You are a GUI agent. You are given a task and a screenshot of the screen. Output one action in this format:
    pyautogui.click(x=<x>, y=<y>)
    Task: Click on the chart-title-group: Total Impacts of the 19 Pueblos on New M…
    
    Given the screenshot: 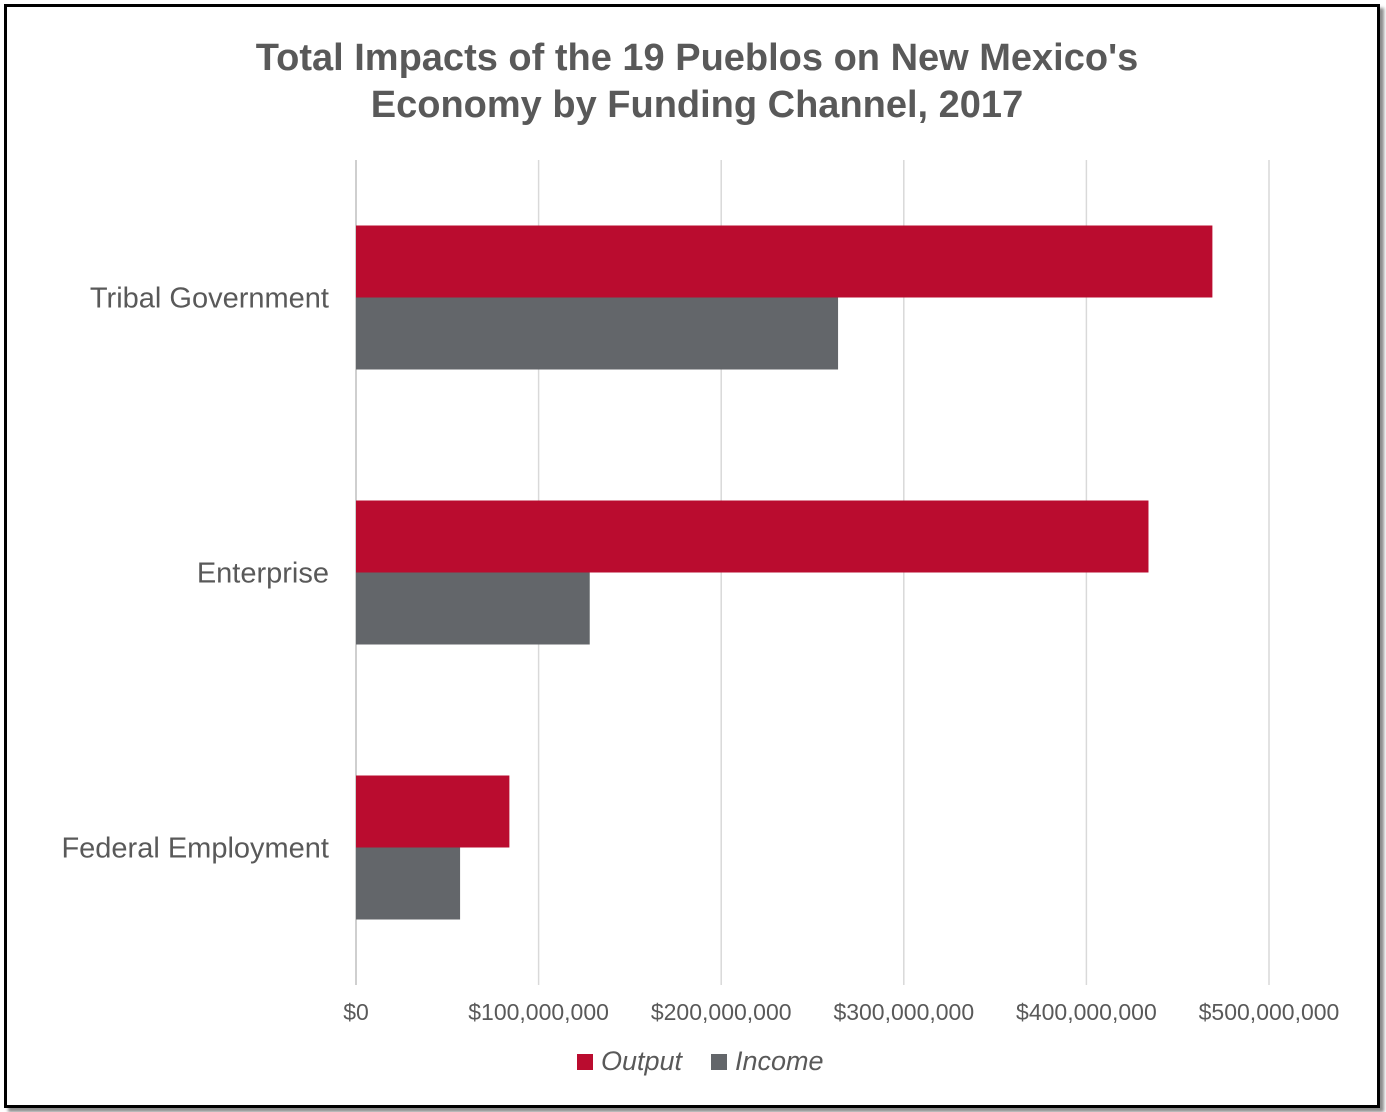 What is the action you would take?
    pyautogui.click(x=697, y=81)
    